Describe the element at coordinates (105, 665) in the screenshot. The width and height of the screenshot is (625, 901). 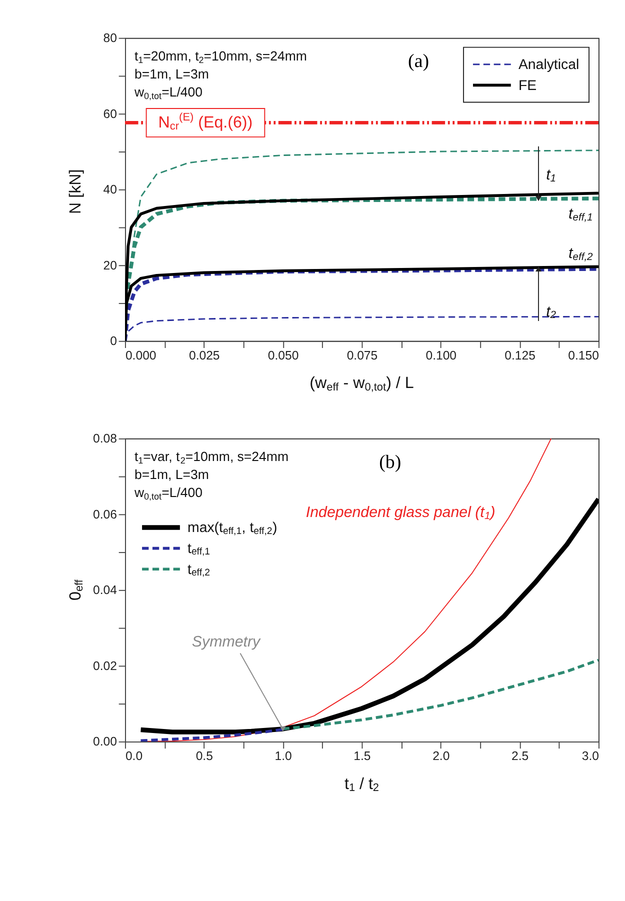
I see `y-tick-label: 0.02` at that location.